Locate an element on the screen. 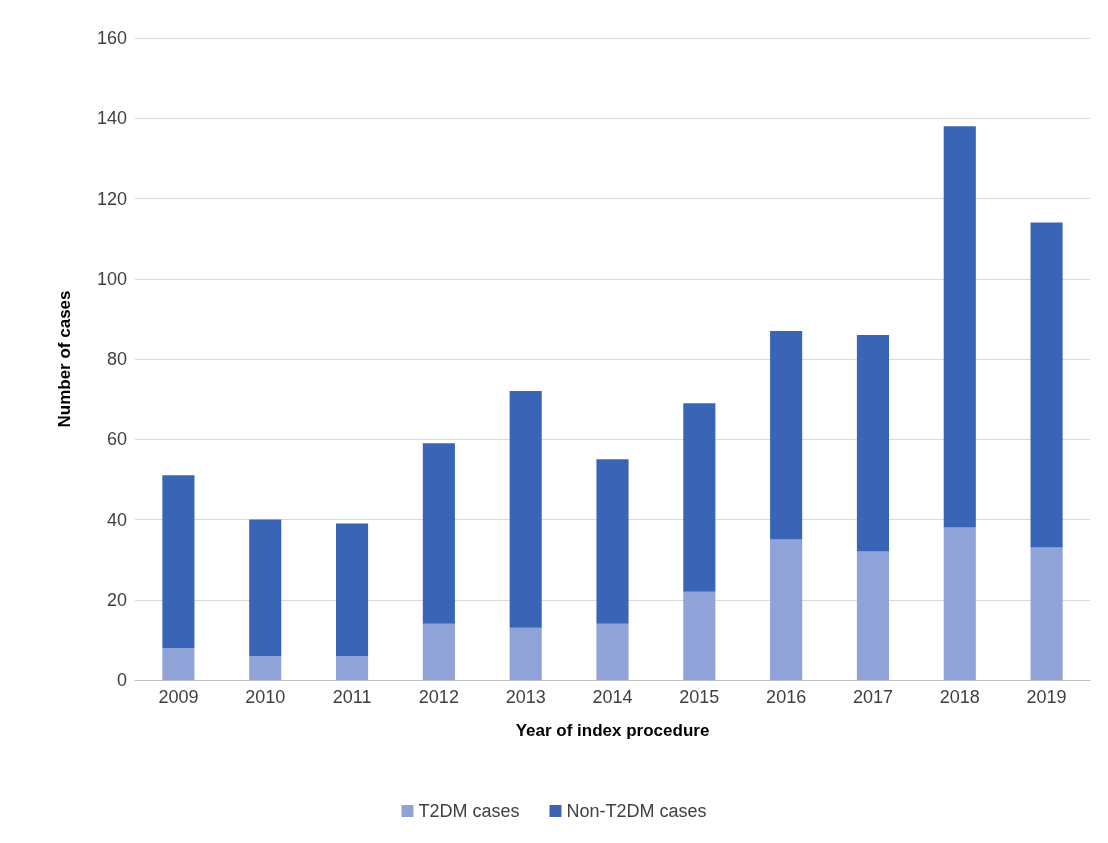 The image size is (1108, 843). x-tick-label: 2013 is located at coordinates (525, 697).